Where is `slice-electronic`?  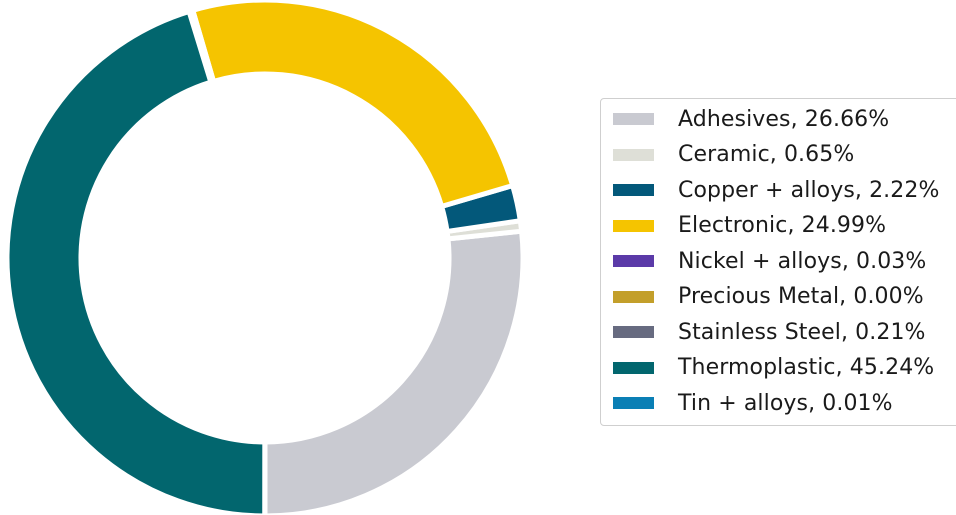
slice-electronic is located at coordinates (352, 105).